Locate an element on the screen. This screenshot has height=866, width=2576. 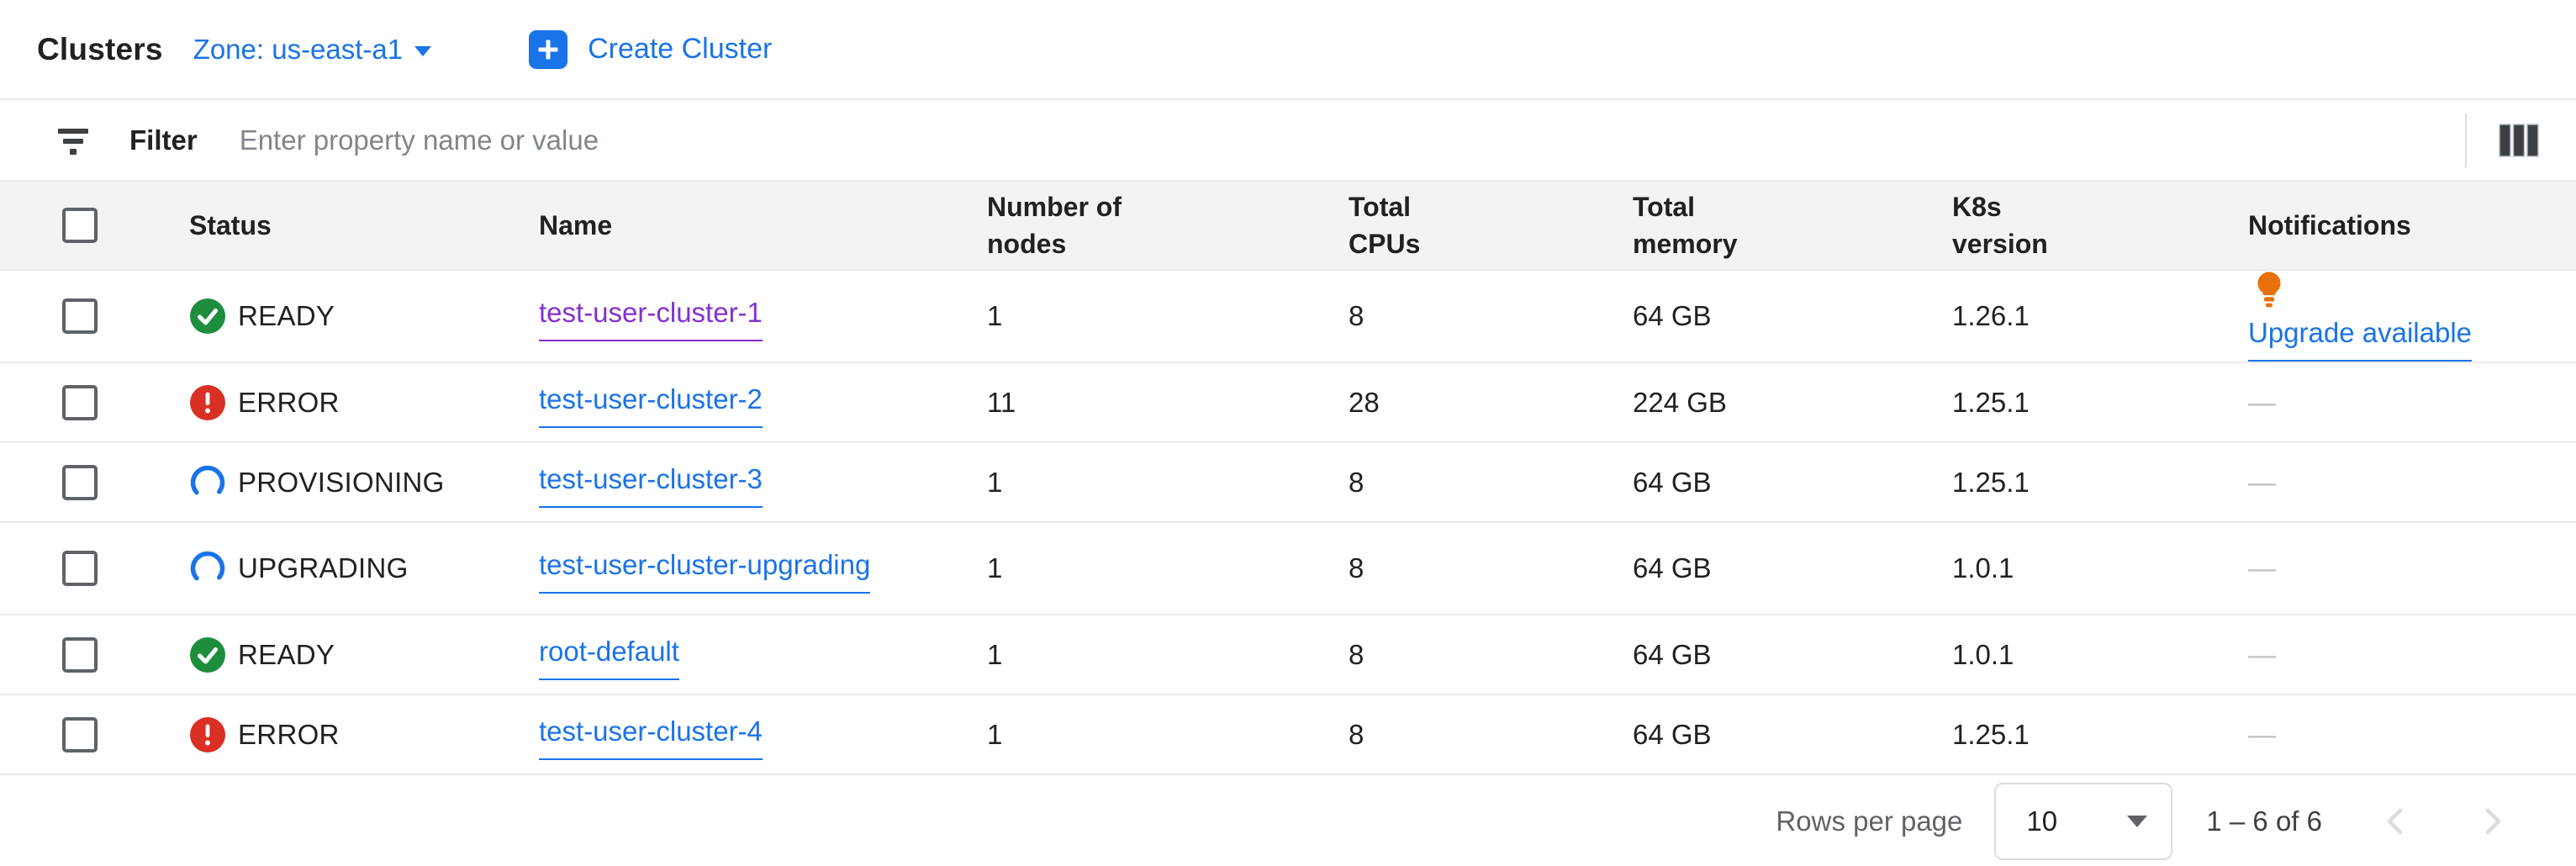
column-header-notifications: Notifications is located at coordinates (2329, 224).